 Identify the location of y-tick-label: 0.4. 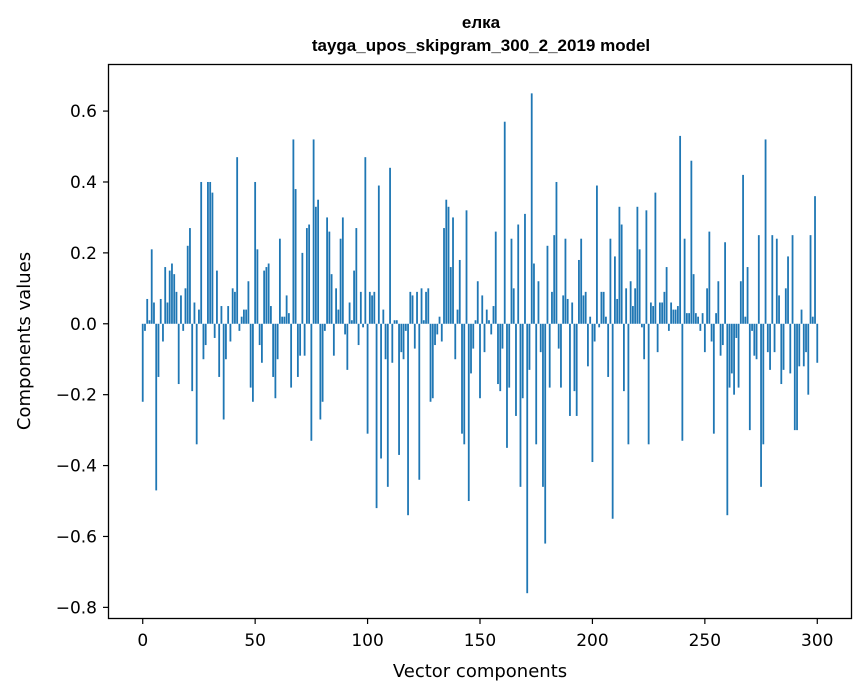
(83, 183).